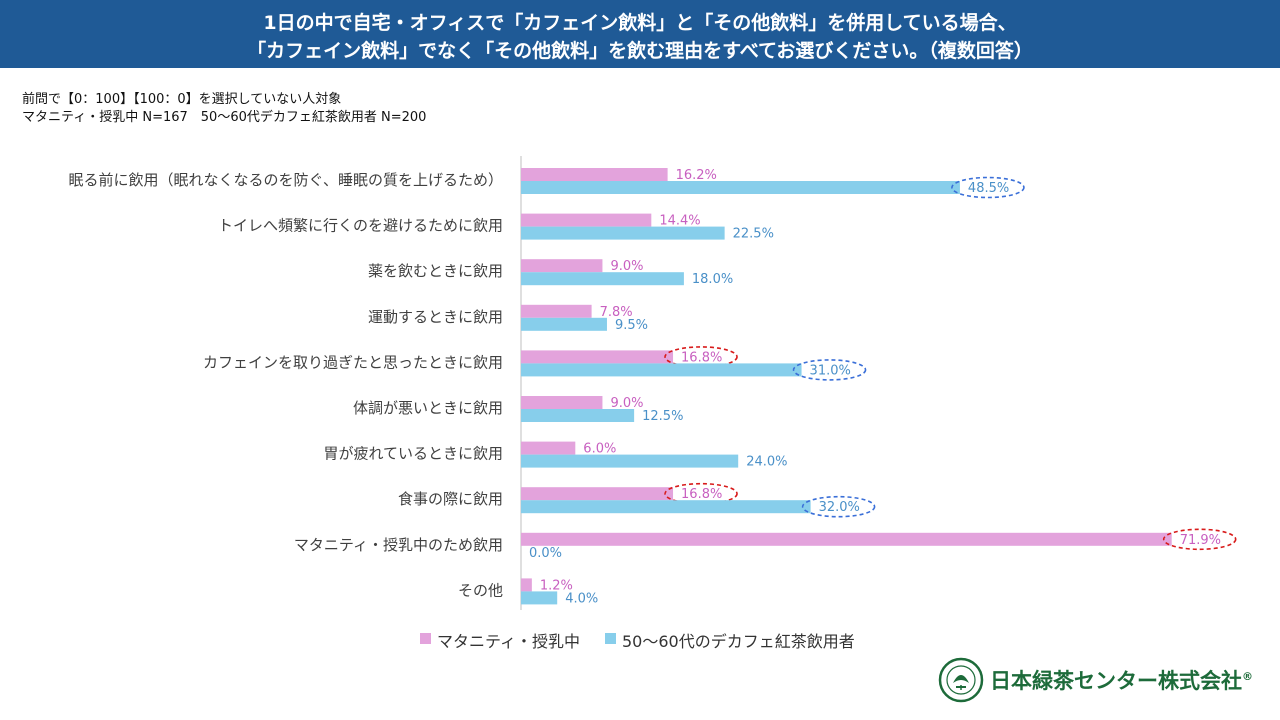 The width and height of the screenshot is (1280, 720). Describe the element at coordinates (509, 641) in the screenshot. I see `legend-label-maternity: マタニティ・授乳中` at that location.